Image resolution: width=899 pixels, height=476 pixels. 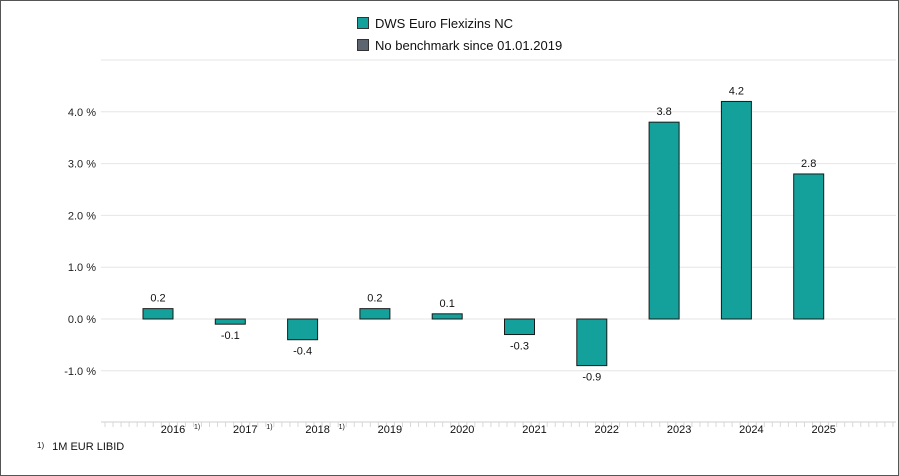 What do you see at coordinates (82, 165) in the screenshot?
I see `y-tick-label: 3.0 %` at bounding box center [82, 165].